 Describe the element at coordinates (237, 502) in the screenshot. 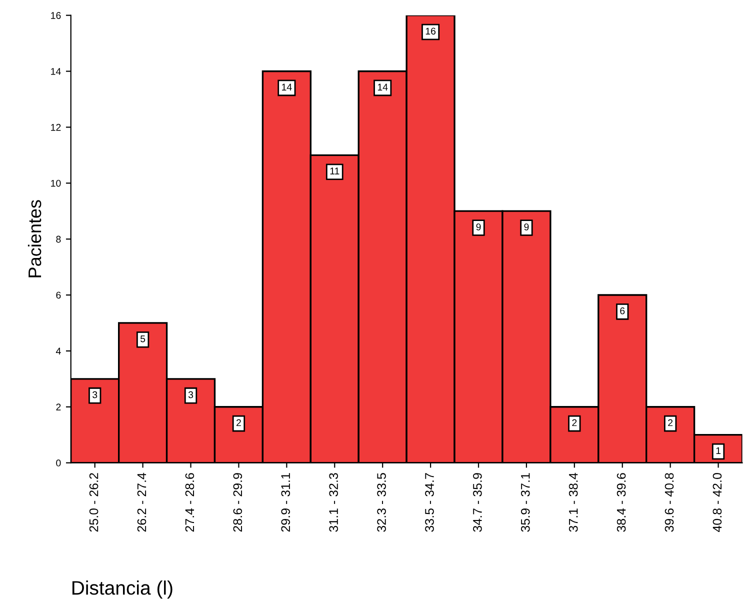

I see `x-tick-label: 28.6 - 29.9` at that location.